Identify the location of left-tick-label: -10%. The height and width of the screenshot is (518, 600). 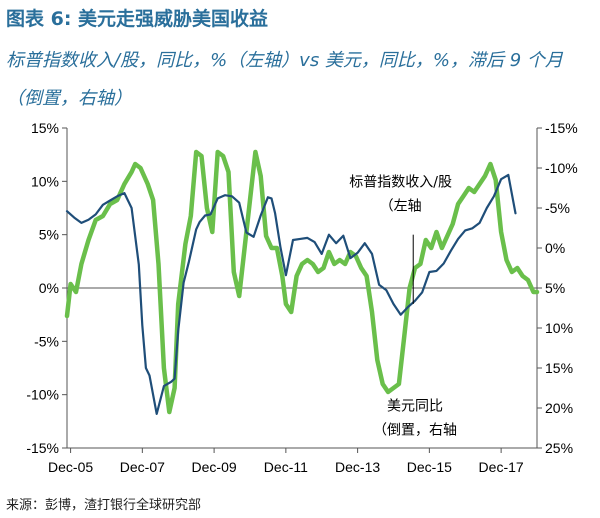
(42, 395).